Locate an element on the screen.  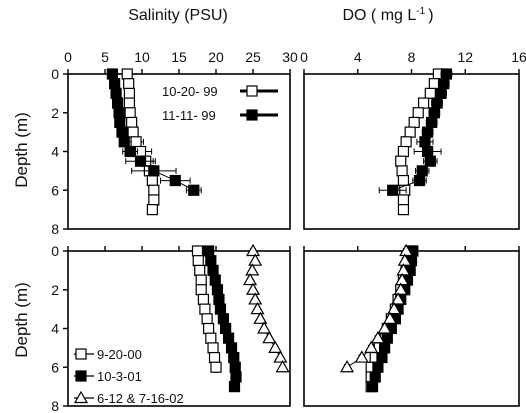
y-tick-label: 8 is located at coordinates (55, 405).